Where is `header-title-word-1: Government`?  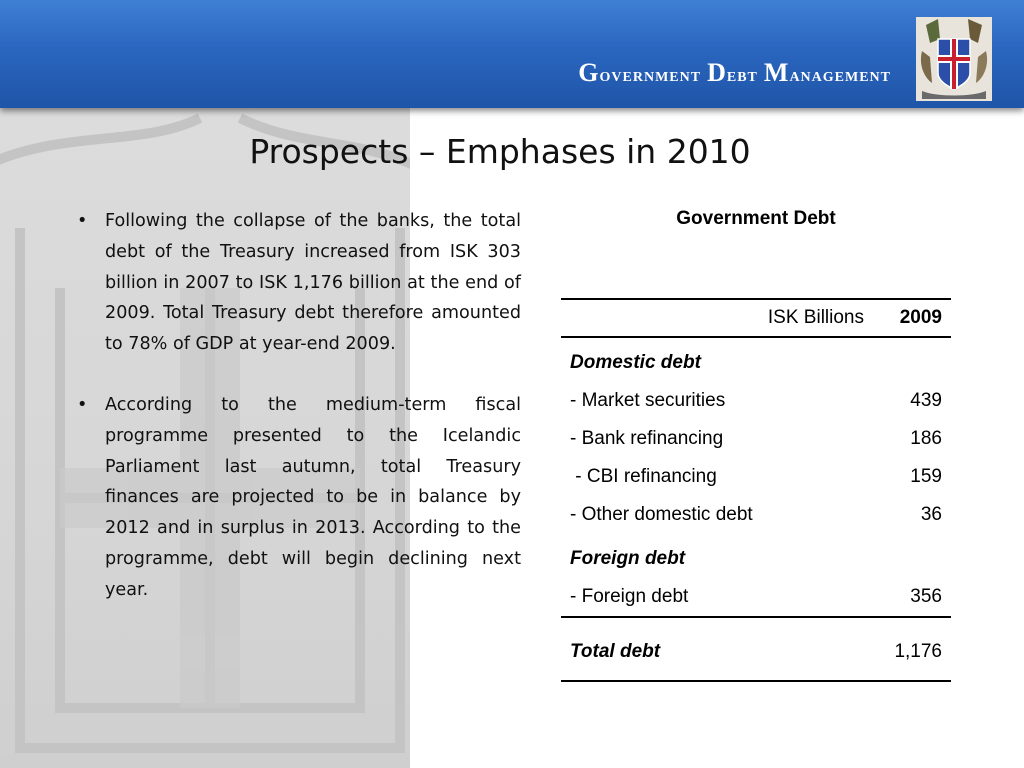
header-title-word-1: Government is located at coordinates (640, 72).